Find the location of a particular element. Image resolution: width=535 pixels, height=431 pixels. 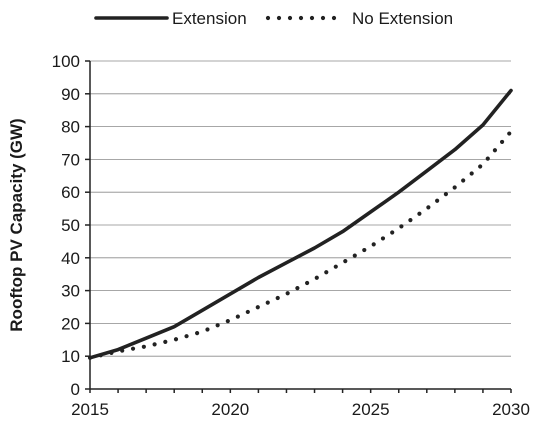

y-tick-label: 80 is located at coordinates (70, 127).